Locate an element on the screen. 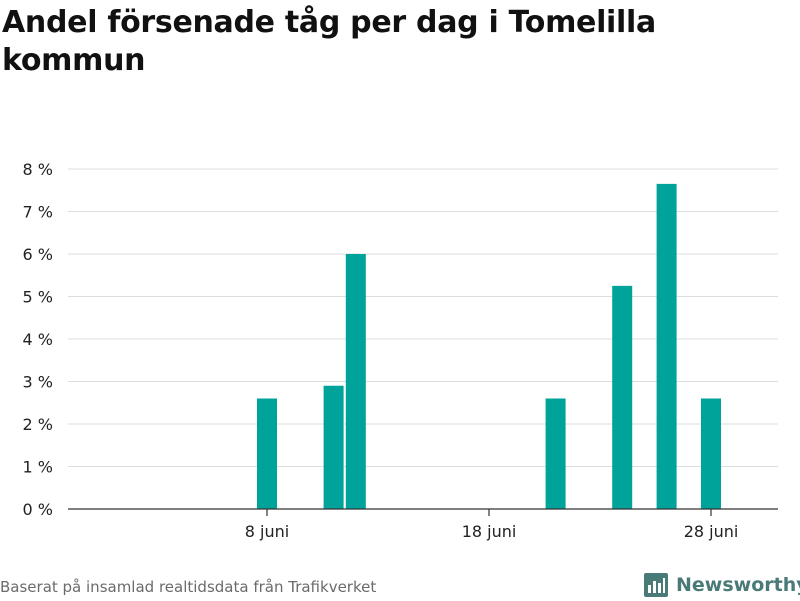 The height and width of the screenshot is (601, 800). y-tick-label: 4 % is located at coordinates (38, 339).